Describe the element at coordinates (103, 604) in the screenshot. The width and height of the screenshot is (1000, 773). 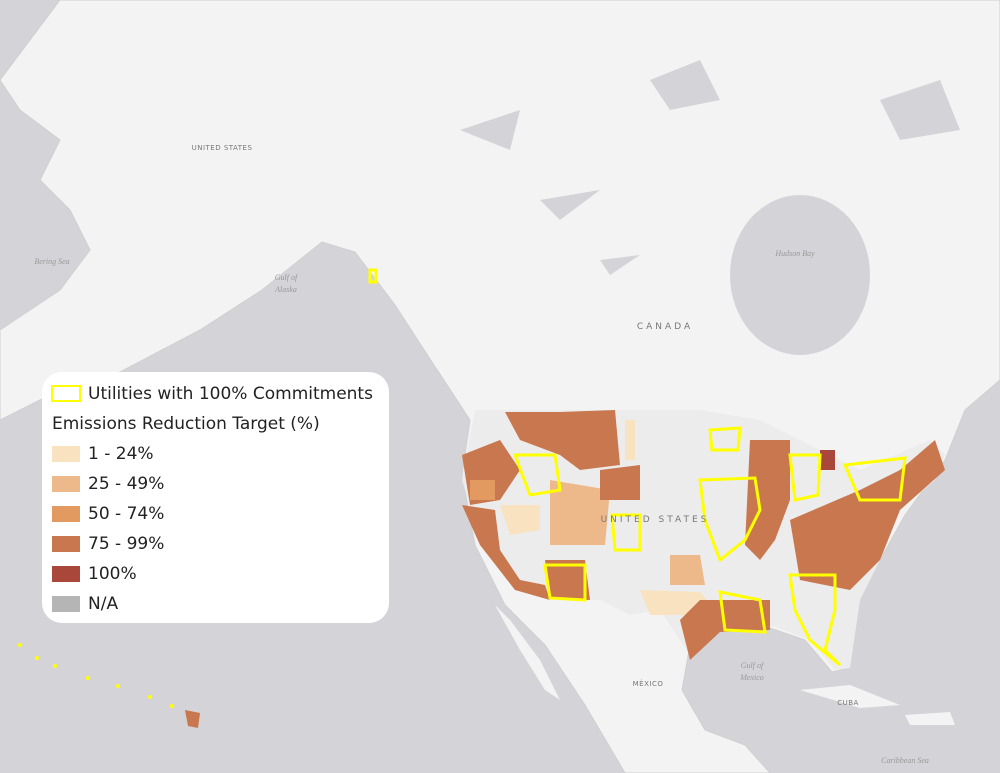
I see `legend-label: N/A` at that location.